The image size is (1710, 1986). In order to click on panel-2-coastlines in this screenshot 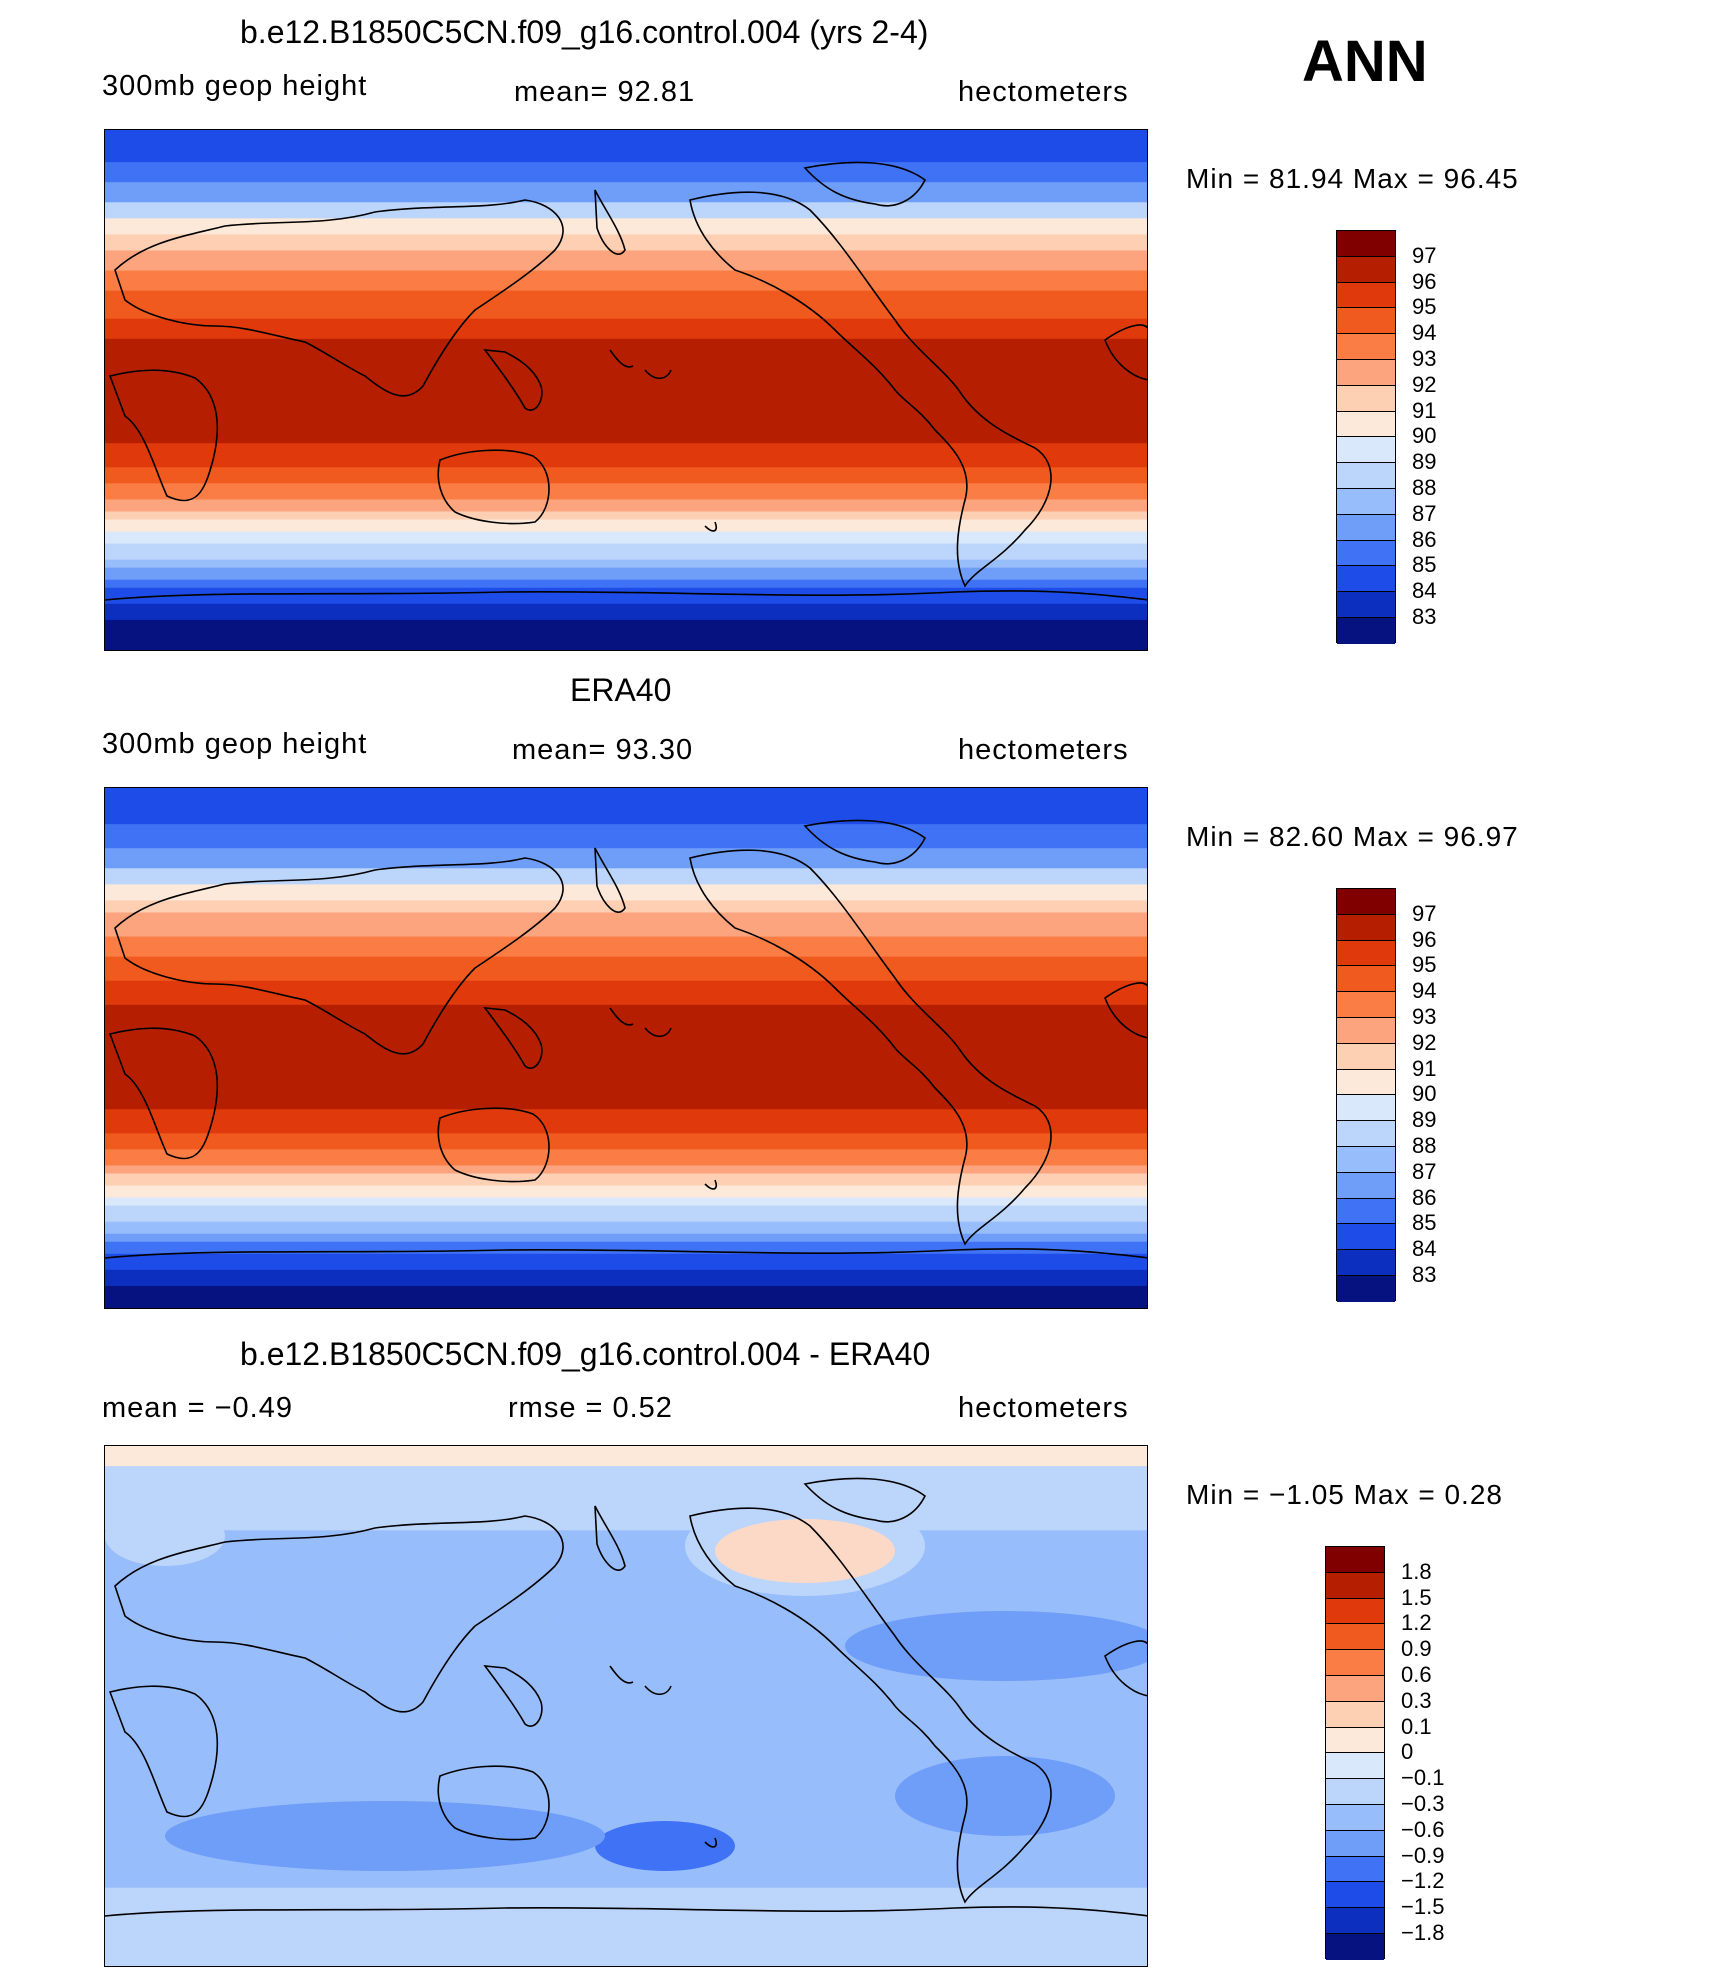, I will do `click(626, 1039)`.